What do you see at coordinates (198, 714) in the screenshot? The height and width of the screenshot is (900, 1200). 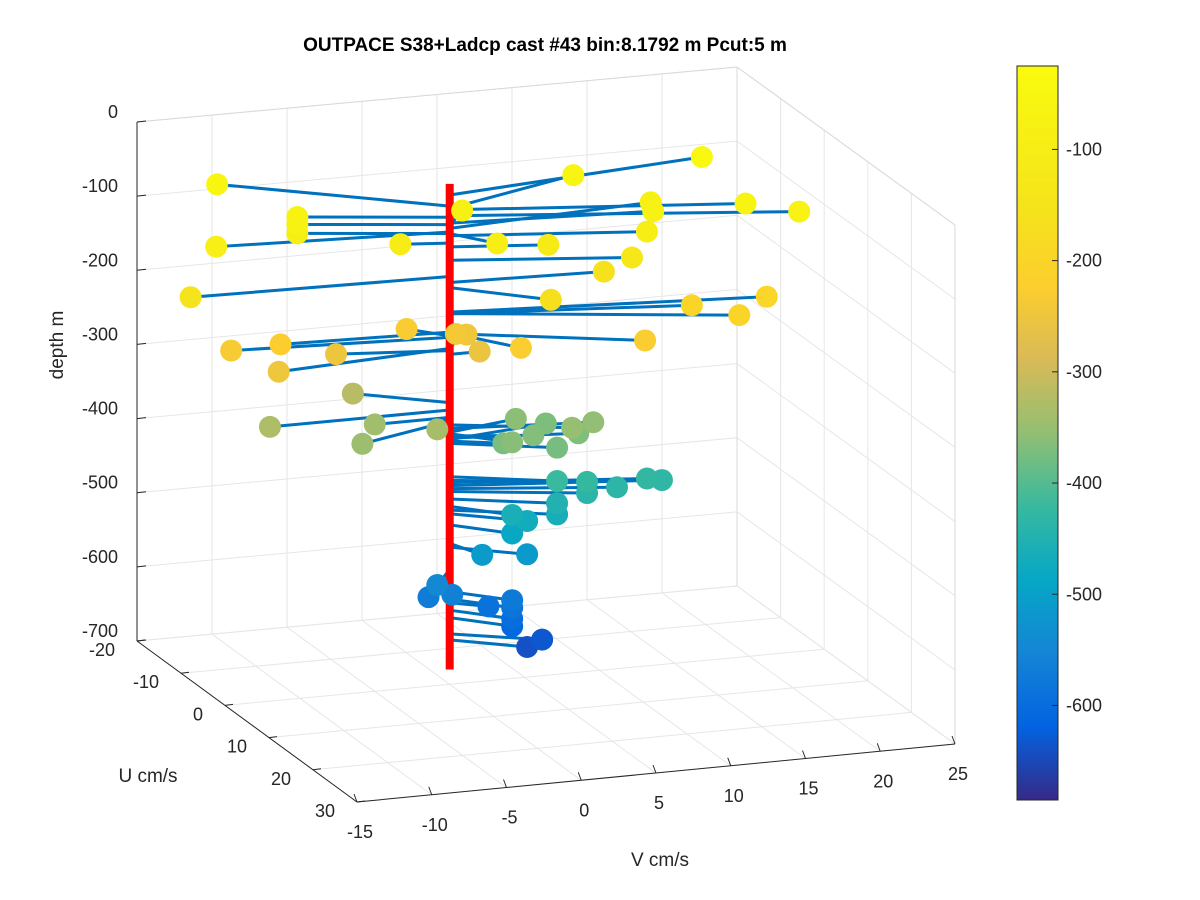 I see `y-tick-label: 0` at bounding box center [198, 714].